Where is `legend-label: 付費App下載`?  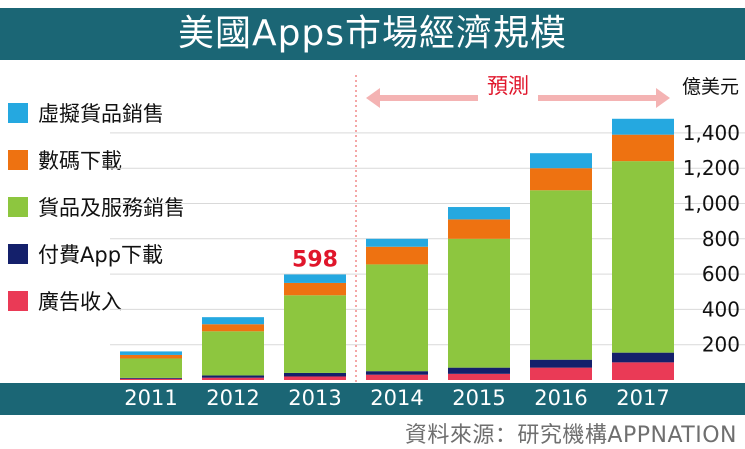 legend-label: 付費App下載 is located at coordinates (101, 255).